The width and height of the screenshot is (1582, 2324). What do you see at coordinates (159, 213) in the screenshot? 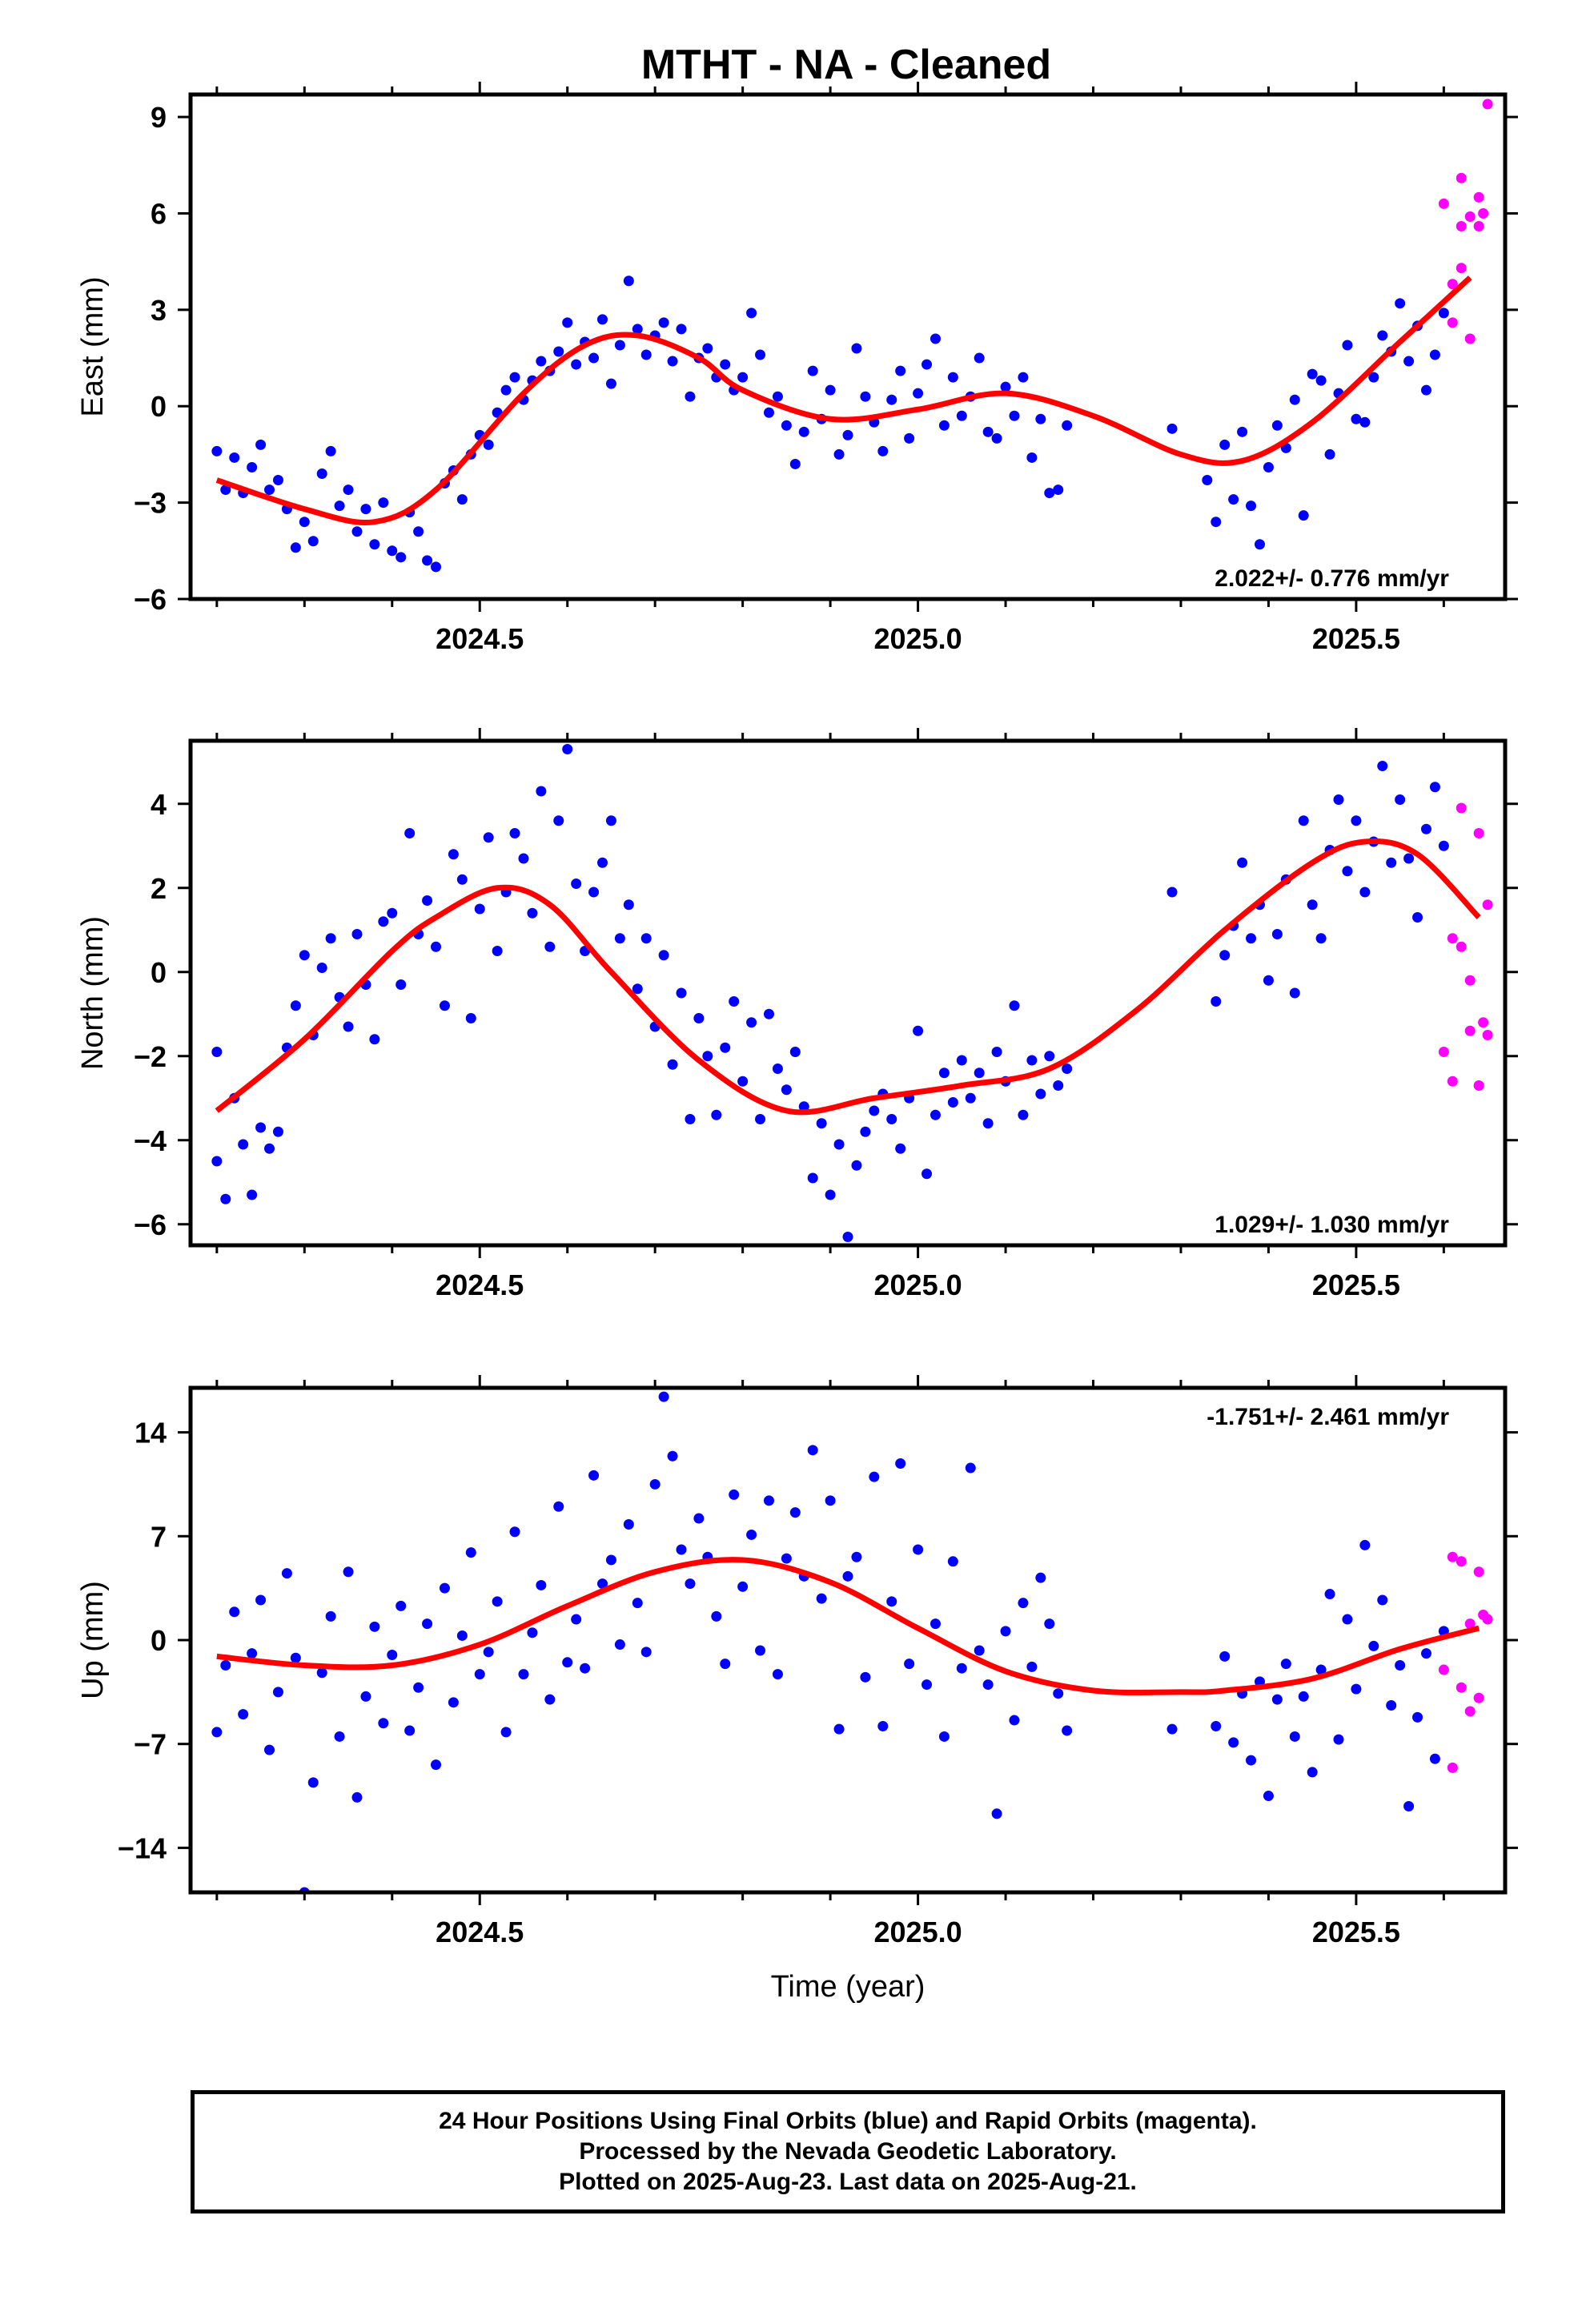
I see `east-ytick-label: 6` at bounding box center [159, 213].